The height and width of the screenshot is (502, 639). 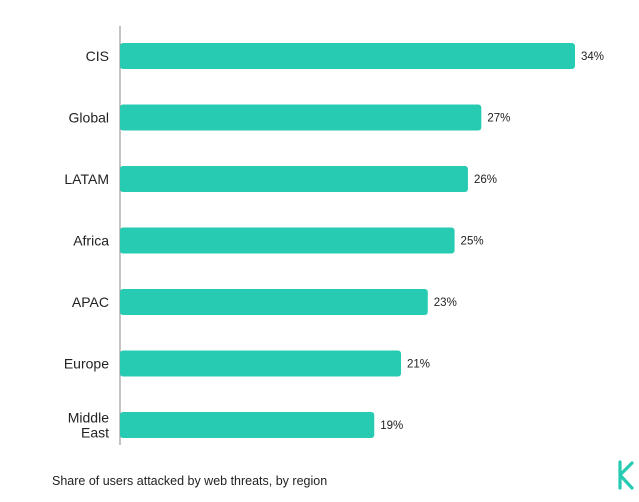 I want to click on category-label-cis: CIS, so click(x=97, y=56).